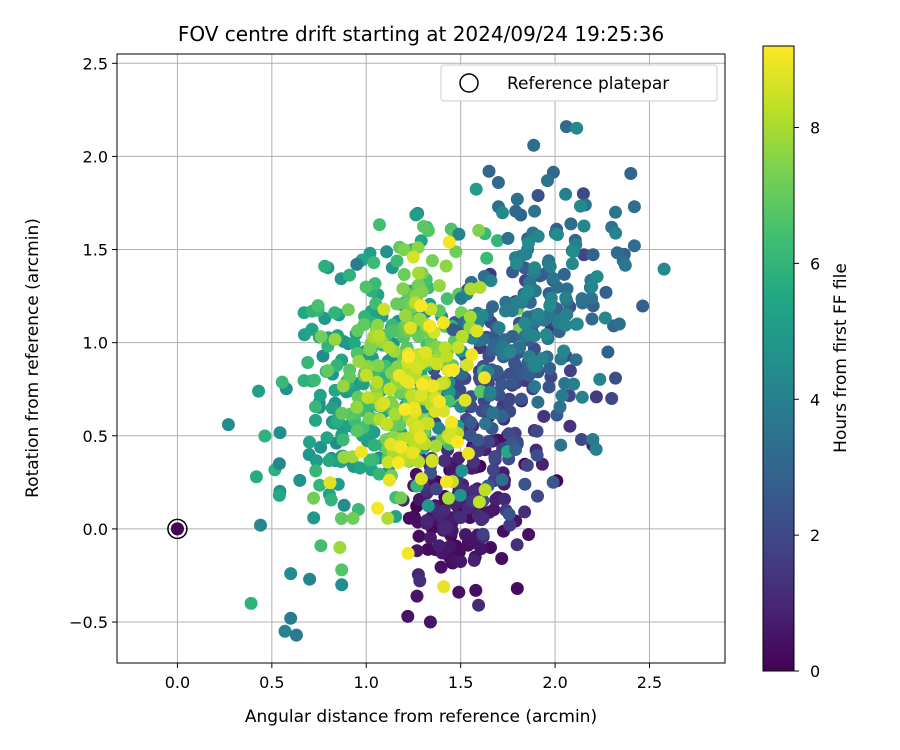 This screenshot has height=750, width=900. Describe the element at coordinates (554, 682) in the screenshot. I see `x-tick-label: 2.0` at that location.